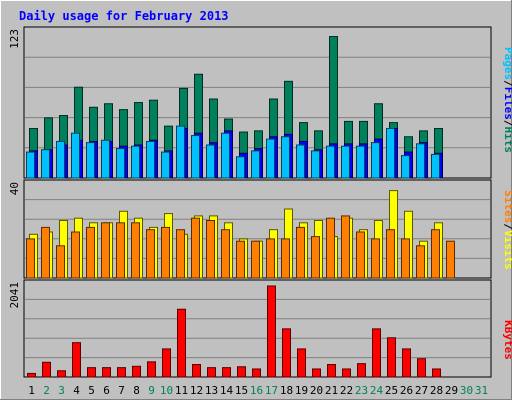  What do you see at coordinates (507, 100) in the screenshot?
I see `legend-1: Pages/Files/Hits` at bounding box center [507, 100].